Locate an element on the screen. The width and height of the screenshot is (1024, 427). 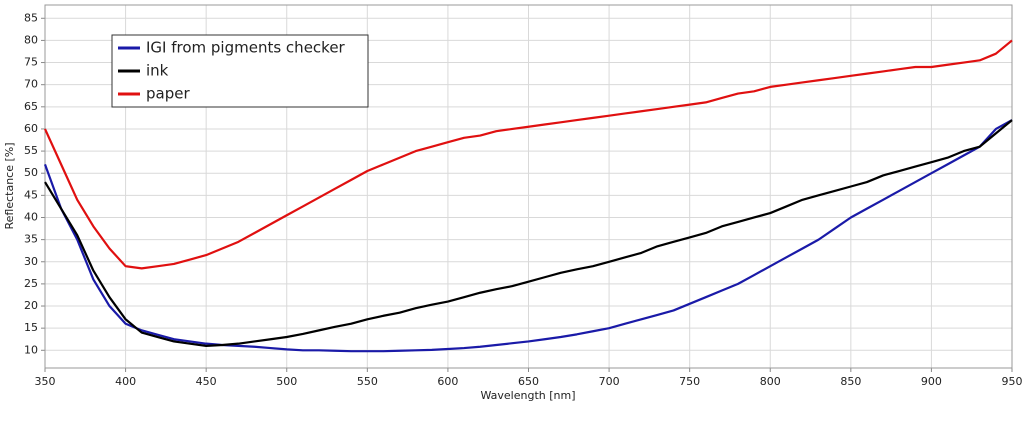
x-tick-label: 800 is located at coordinates (770, 381).